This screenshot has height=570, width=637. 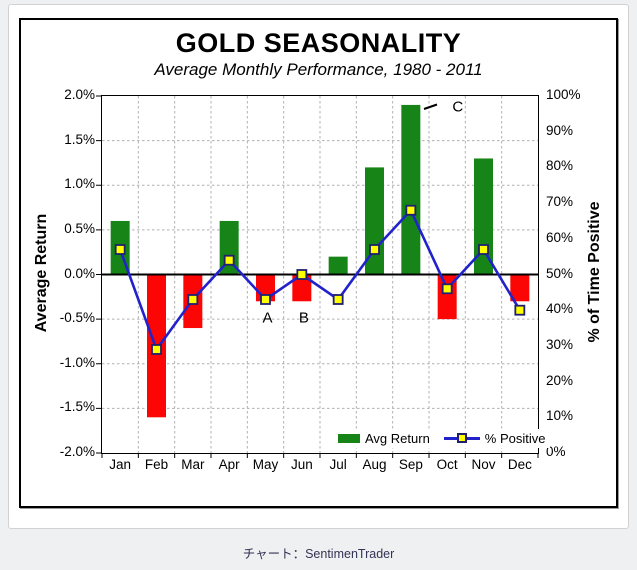 What do you see at coordinates (77, 451) in the screenshot?
I see `left-axis-tick-label: -2.0%` at bounding box center [77, 451].